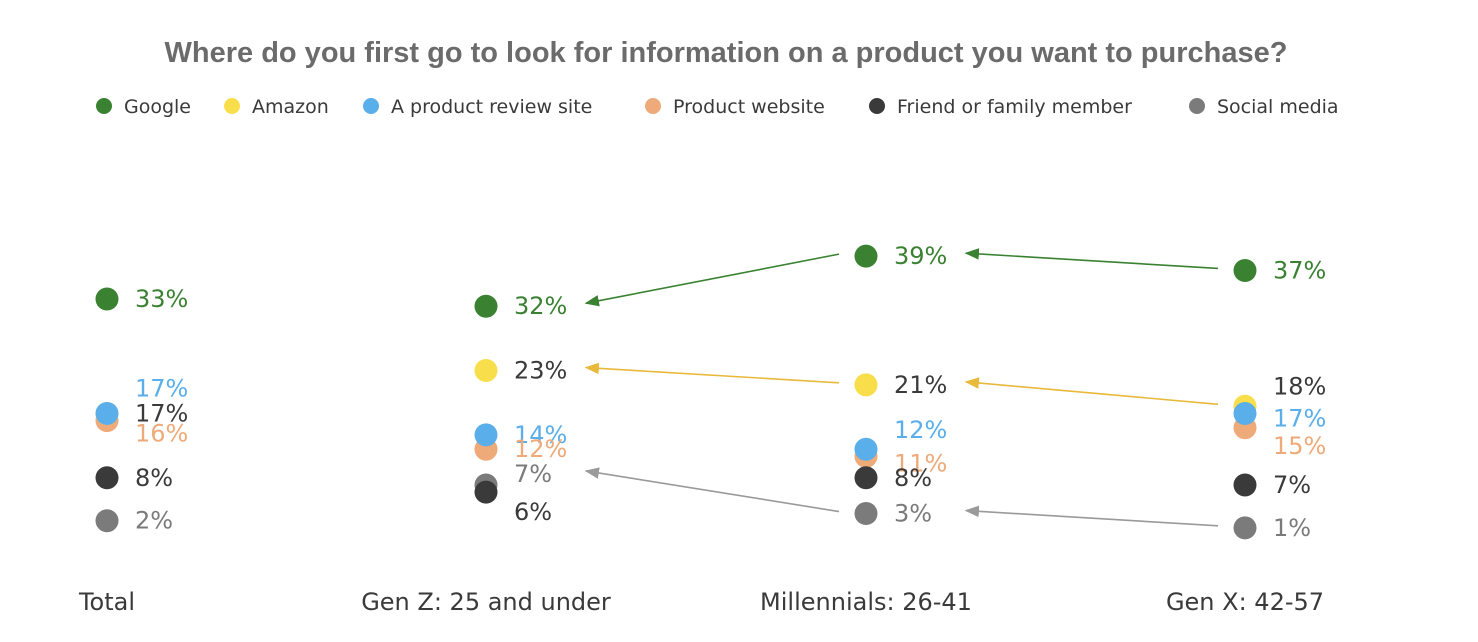 This screenshot has height=642, width=1478. I want to click on point-friend-or-family-member-gen-z-25-and-under, so click(486, 492).